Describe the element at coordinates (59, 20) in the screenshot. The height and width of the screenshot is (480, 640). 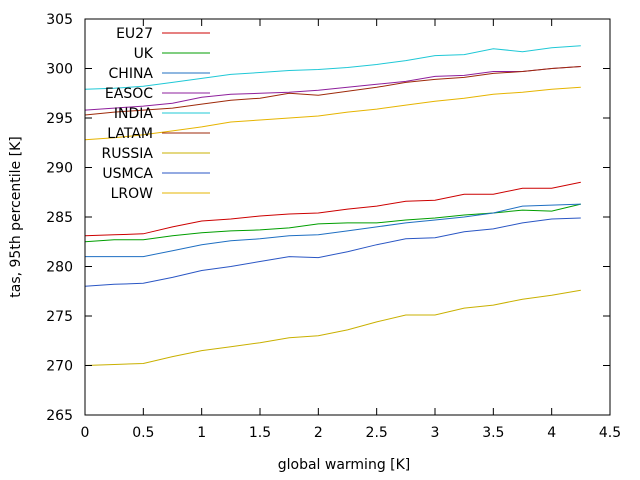
I see `y-tick-label: 305` at that location.